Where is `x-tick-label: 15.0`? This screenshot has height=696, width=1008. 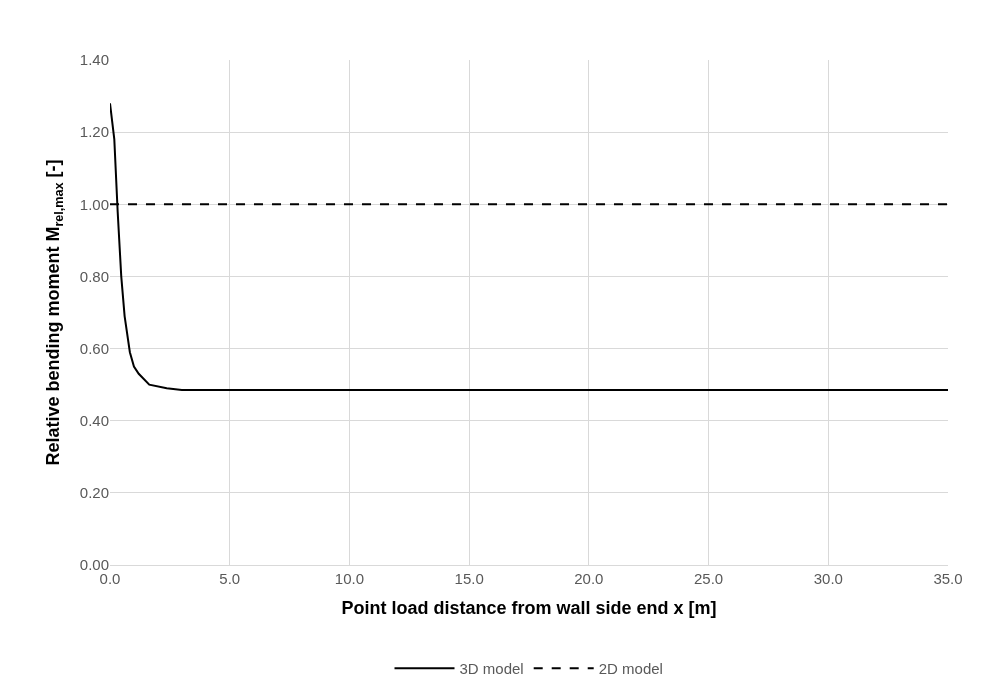
x-tick-label: 15.0 is located at coordinates (469, 578).